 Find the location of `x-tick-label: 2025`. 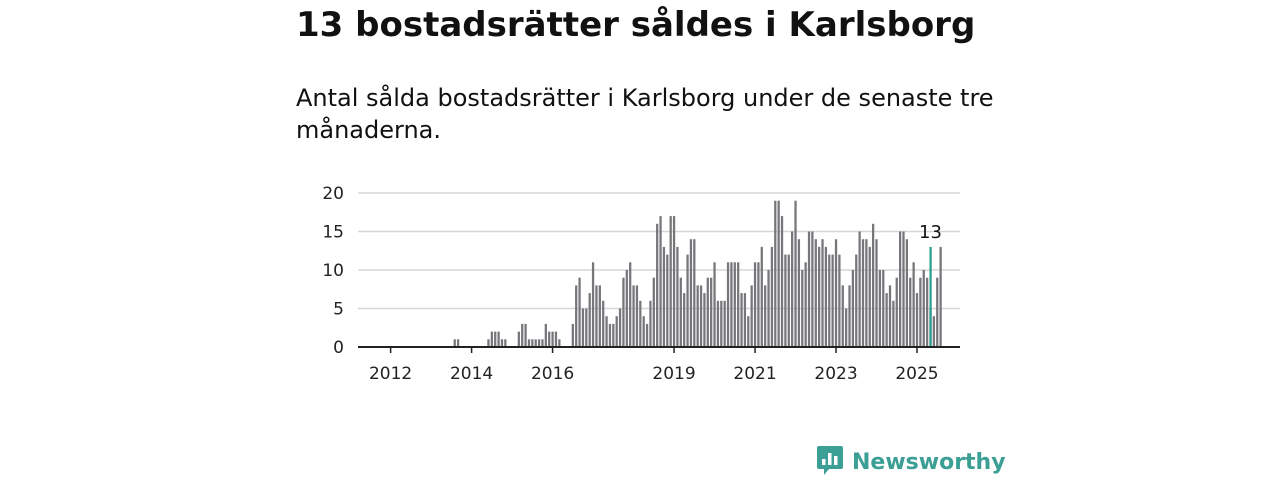

x-tick-label: 2025 is located at coordinates (916, 374).